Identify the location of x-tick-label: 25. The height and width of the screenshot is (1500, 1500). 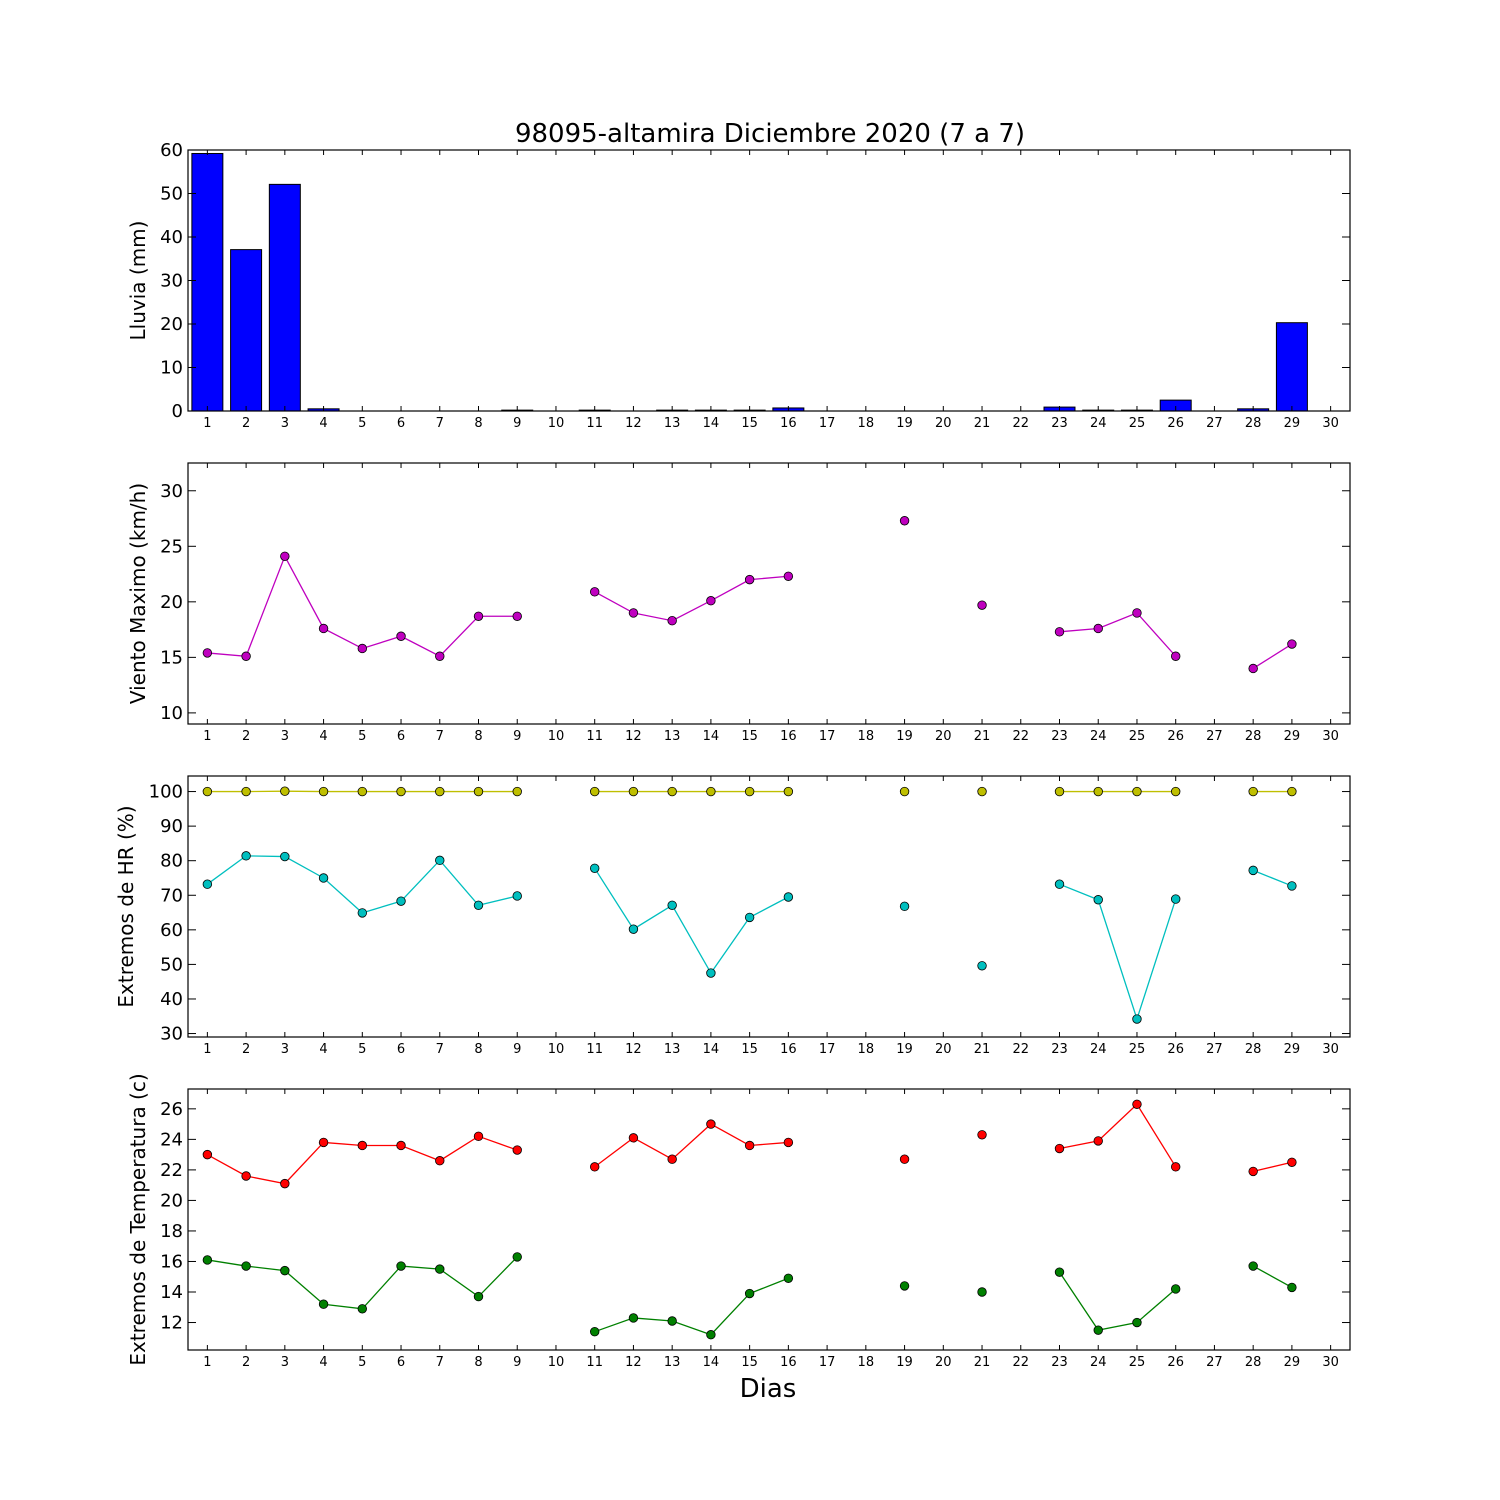
(1137, 736).